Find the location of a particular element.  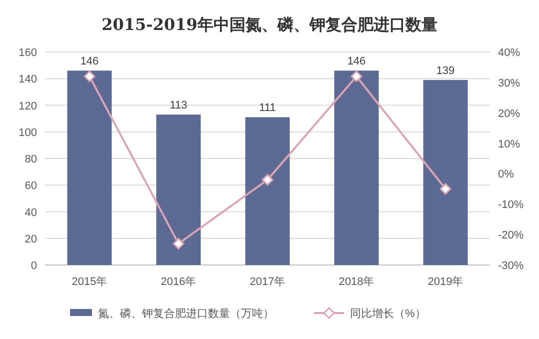

y-tick-label: 20 is located at coordinates (30, 239).